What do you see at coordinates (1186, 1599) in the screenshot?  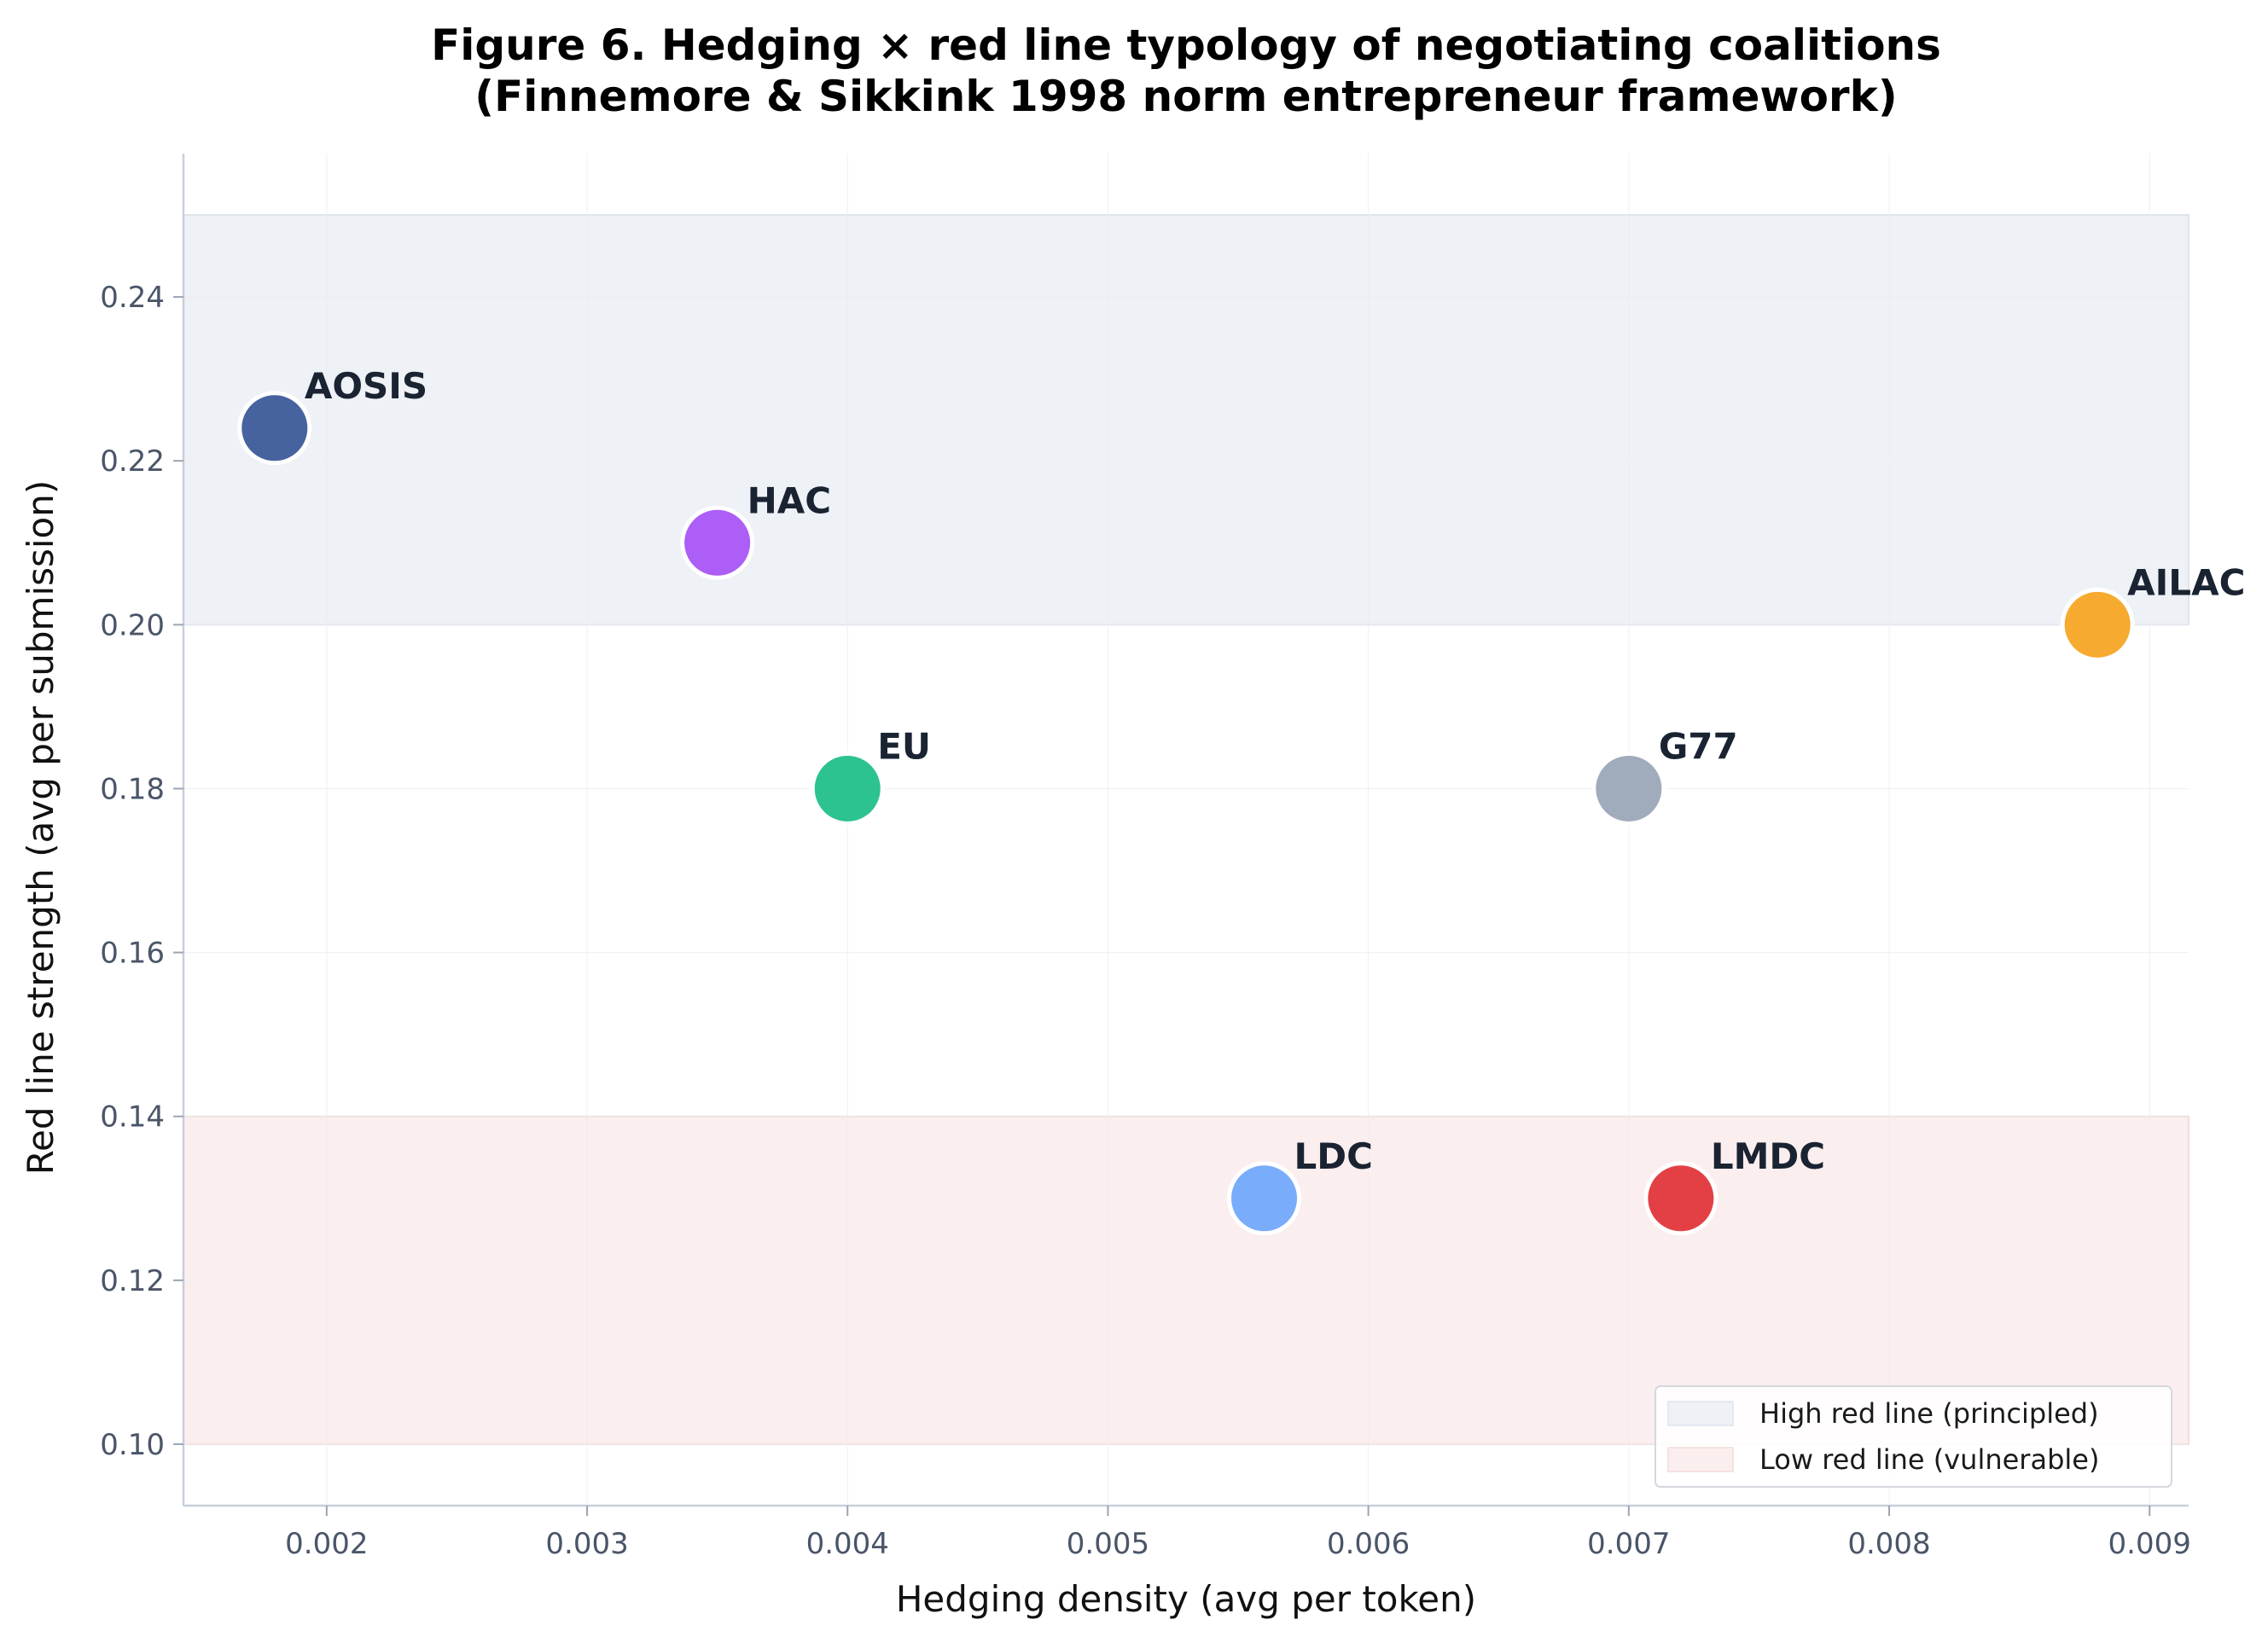 I see `x-axis-label: Hedging density (avg per token)` at bounding box center [1186, 1599].